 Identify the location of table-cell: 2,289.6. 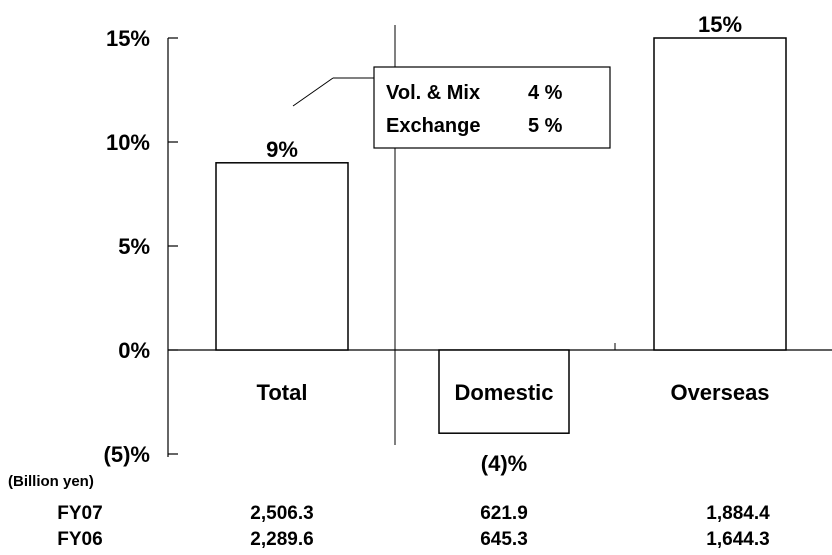
(281, 539).